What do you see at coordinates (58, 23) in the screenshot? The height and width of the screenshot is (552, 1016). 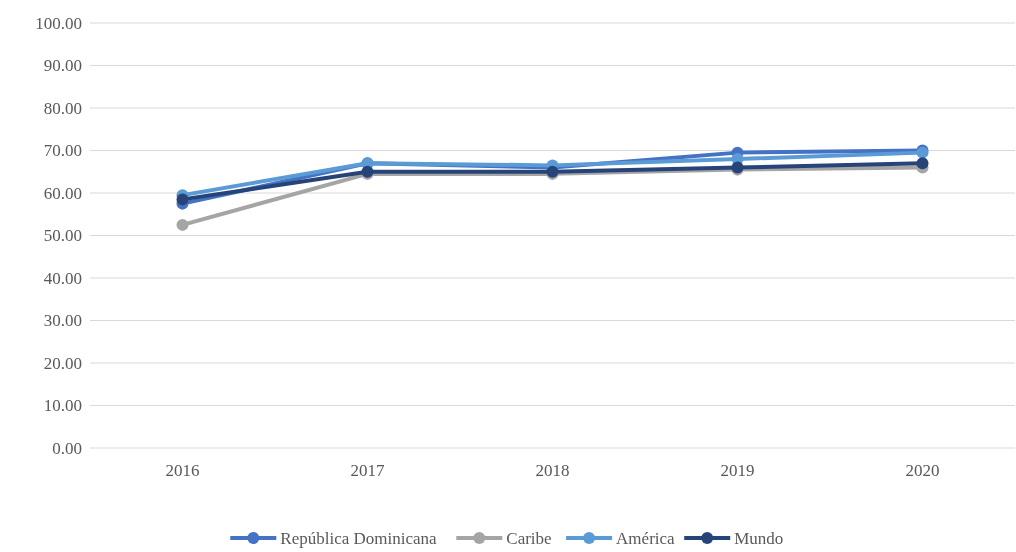 I see `y-tick-label: 100.00` at bounding box center [58, 23].